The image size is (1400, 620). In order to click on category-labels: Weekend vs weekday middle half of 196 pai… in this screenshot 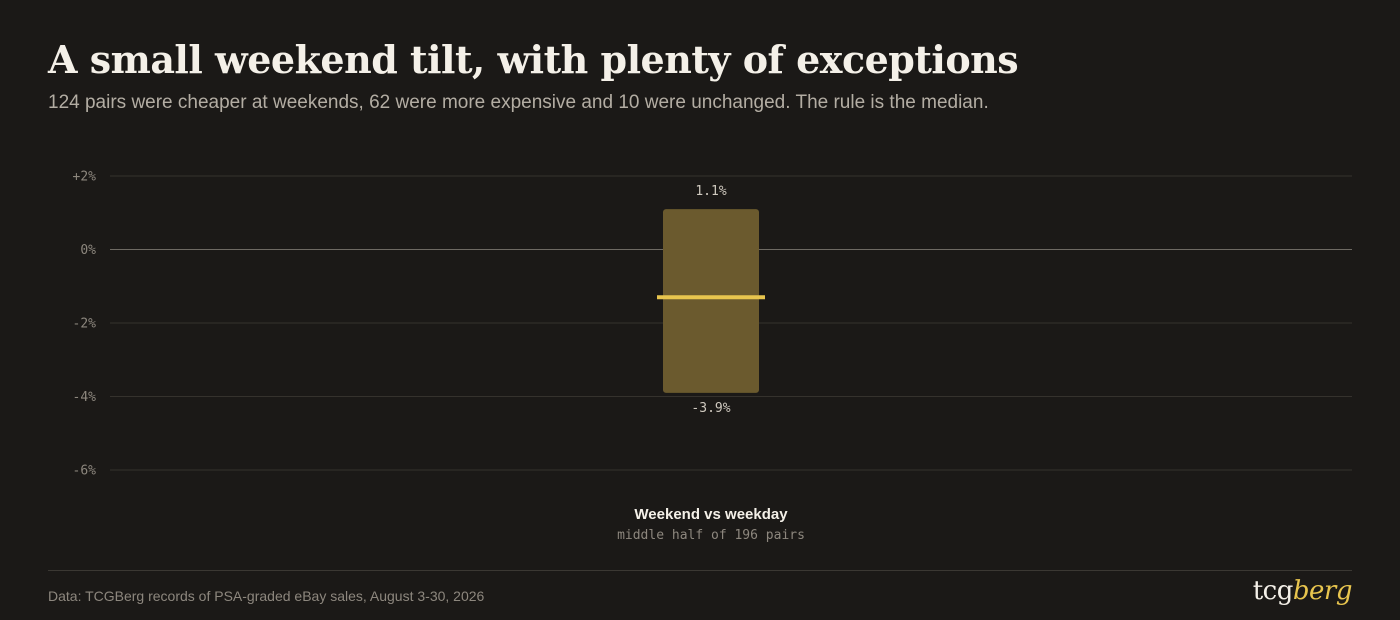, I will do `click(711, 524)`.